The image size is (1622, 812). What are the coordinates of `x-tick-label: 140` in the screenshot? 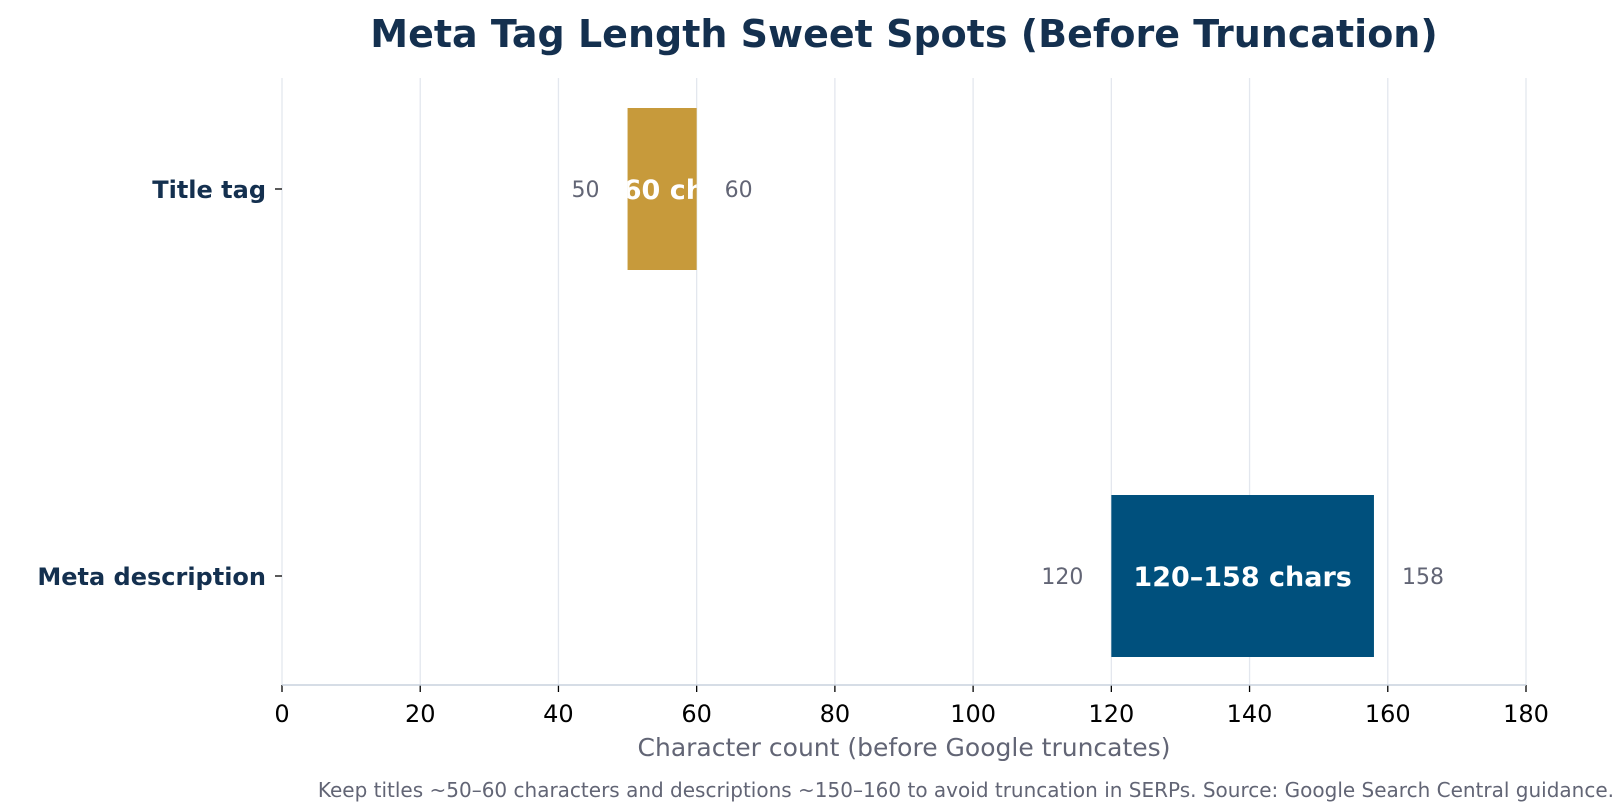 It's located at (1250, 714).